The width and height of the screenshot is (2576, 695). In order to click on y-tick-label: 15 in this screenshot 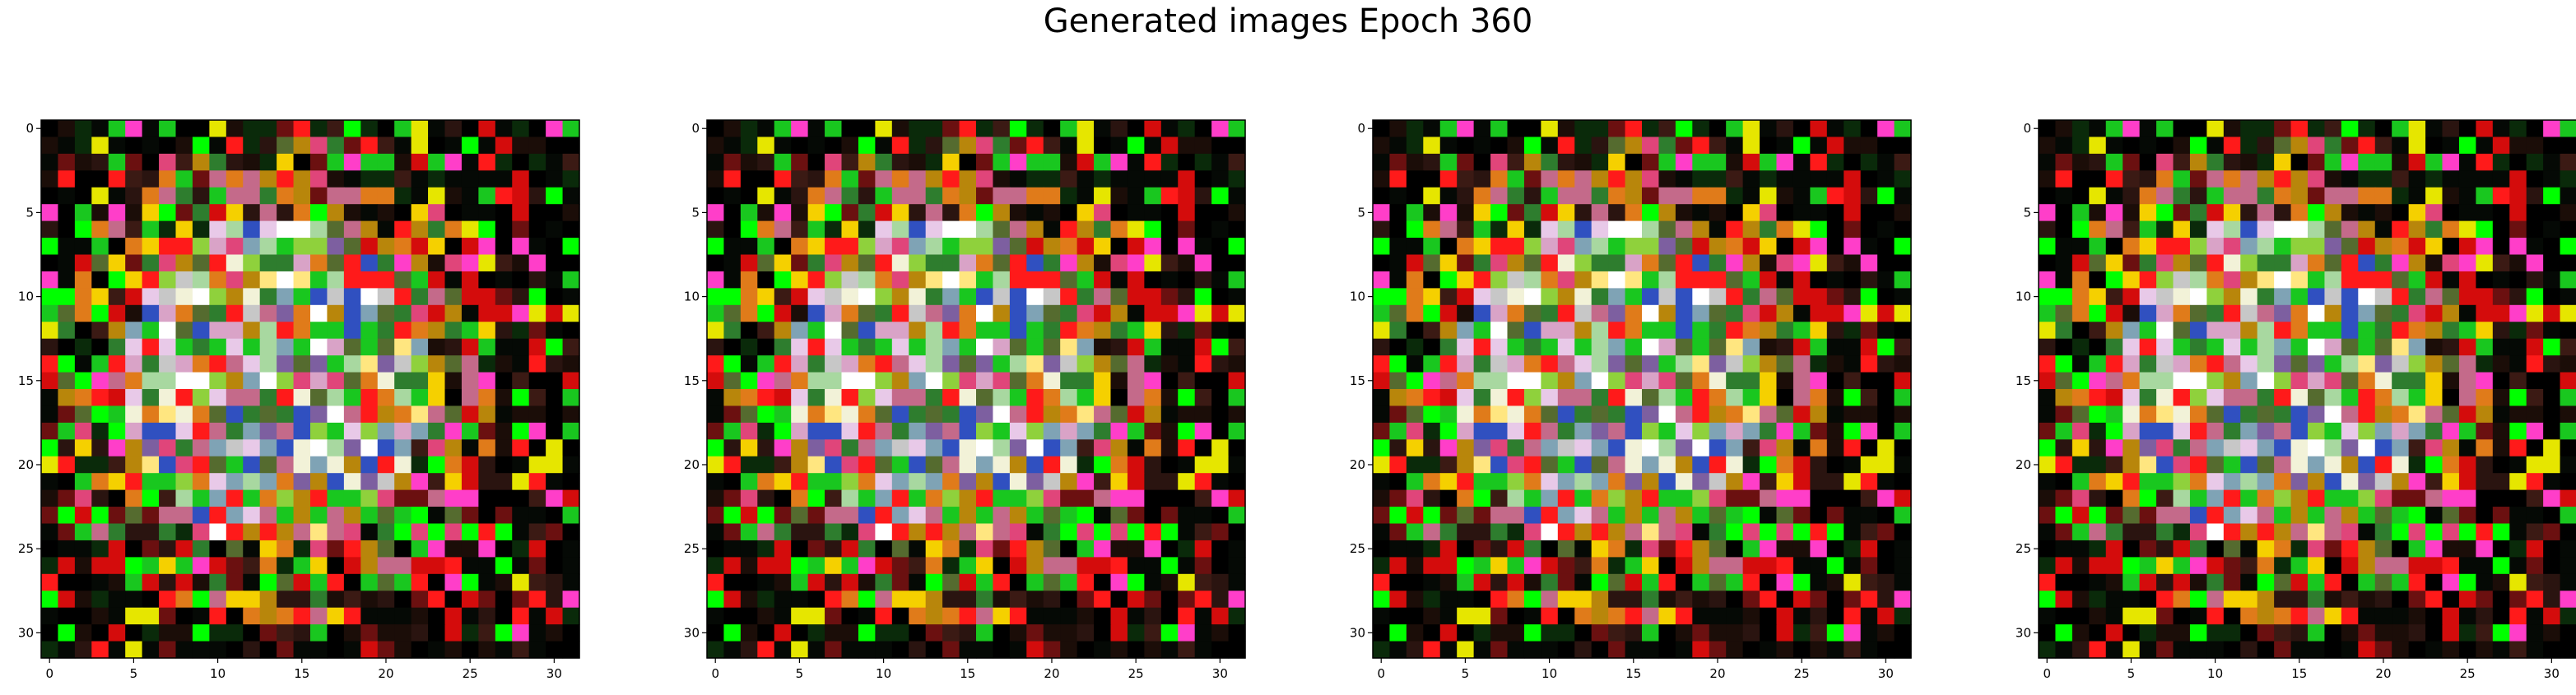, I will do `click(26, 380)`.